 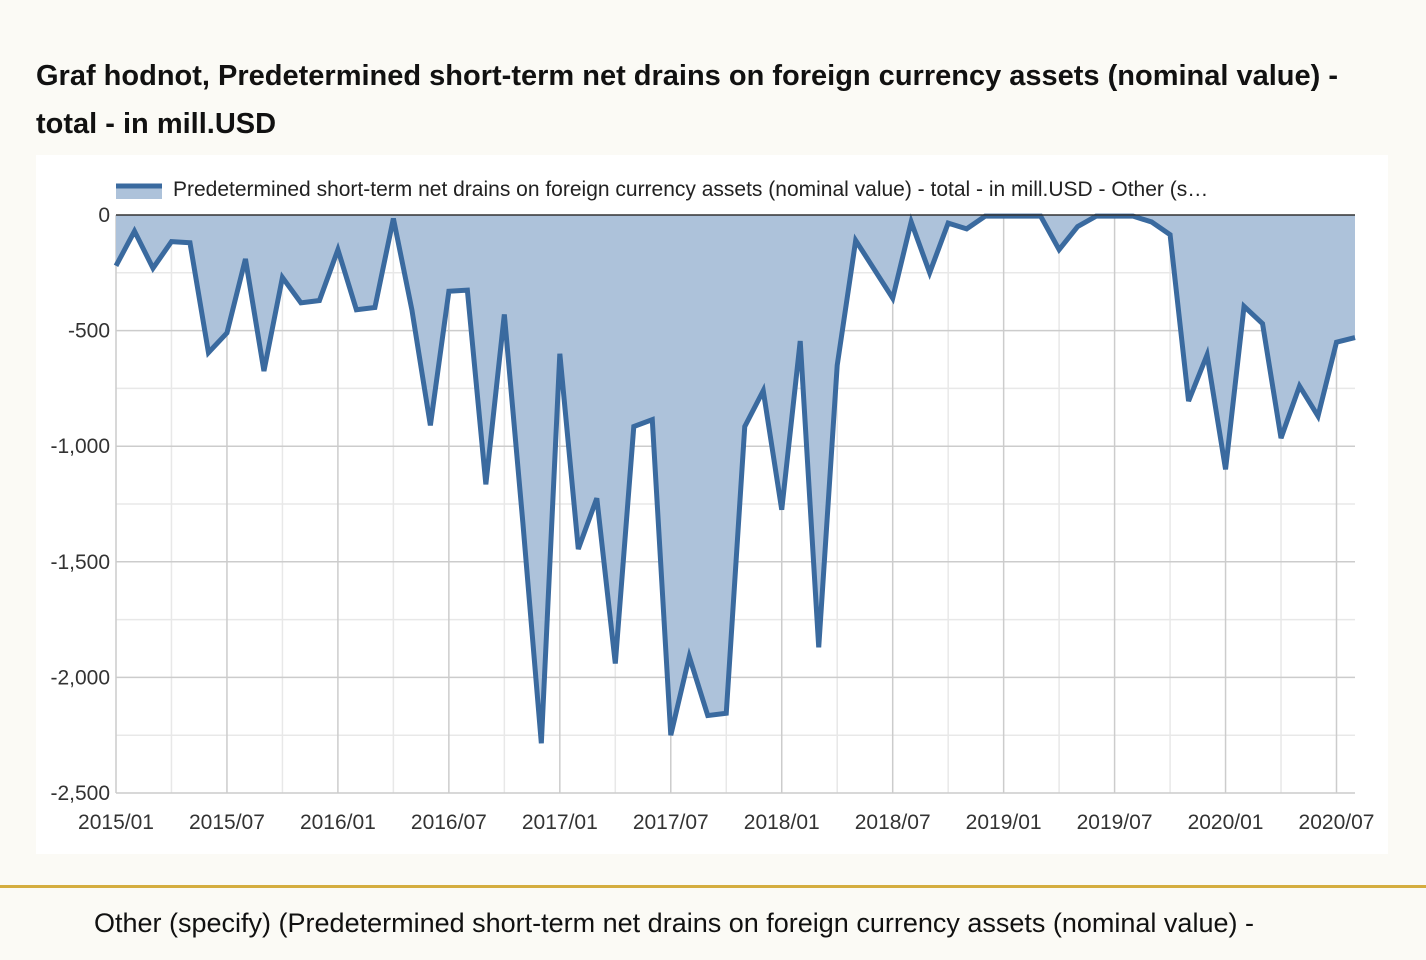 I want to click on x-tick-label: 2019/01, so click(x=1004, y=822).